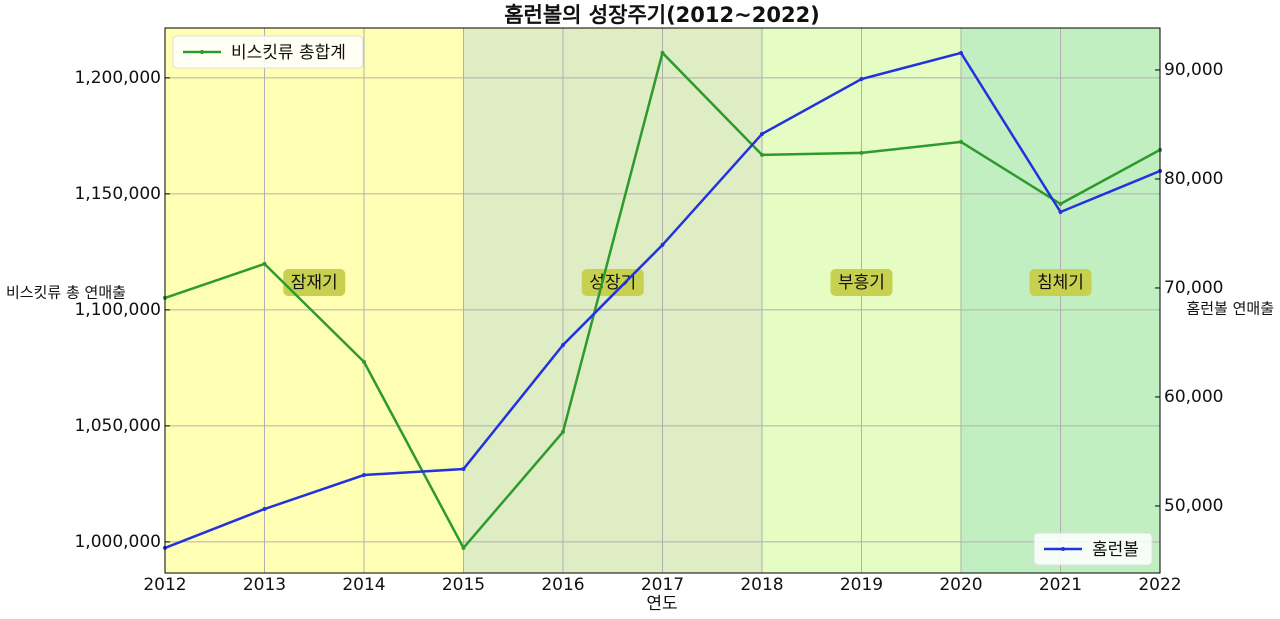 Image resolution: width=1280 pixels, height=619 pixels. I want to click on phase-label: 침체기, so click(1060, 283).